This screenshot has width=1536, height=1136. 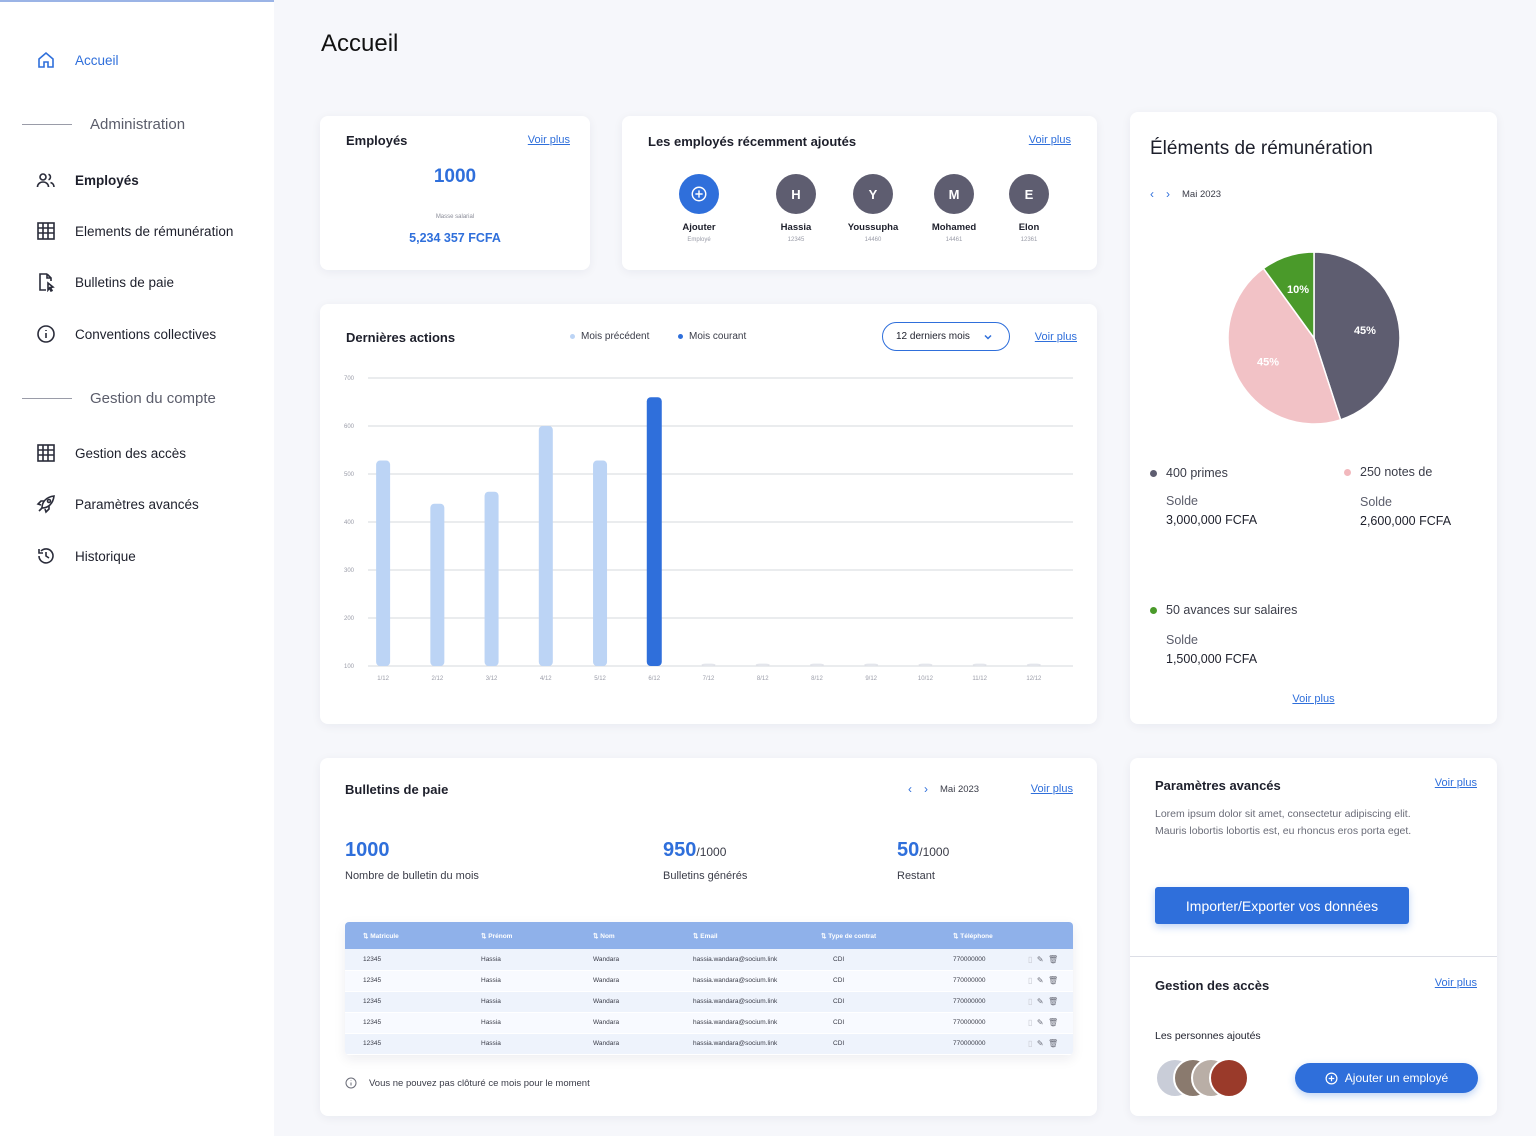 I want to click on employee-item: H Hassia 12345, so click(x=796, y=208).